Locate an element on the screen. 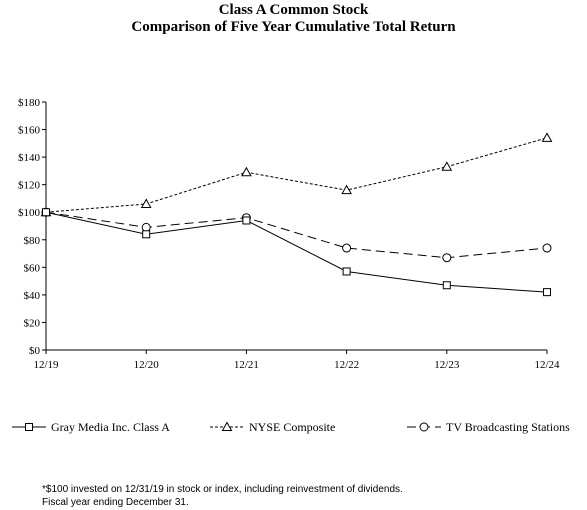 This screenshot has height=510, width=587. legend-label: Gray Media Inc. Class A is located at coordinates (110, 427).